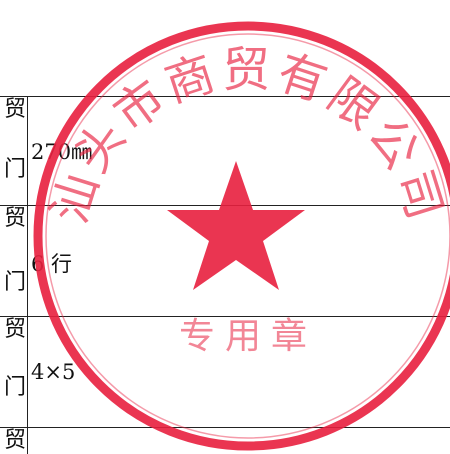 The height and width of the screenshot is (454, 450). I want to click on table-column-divider, so click(27, 275).